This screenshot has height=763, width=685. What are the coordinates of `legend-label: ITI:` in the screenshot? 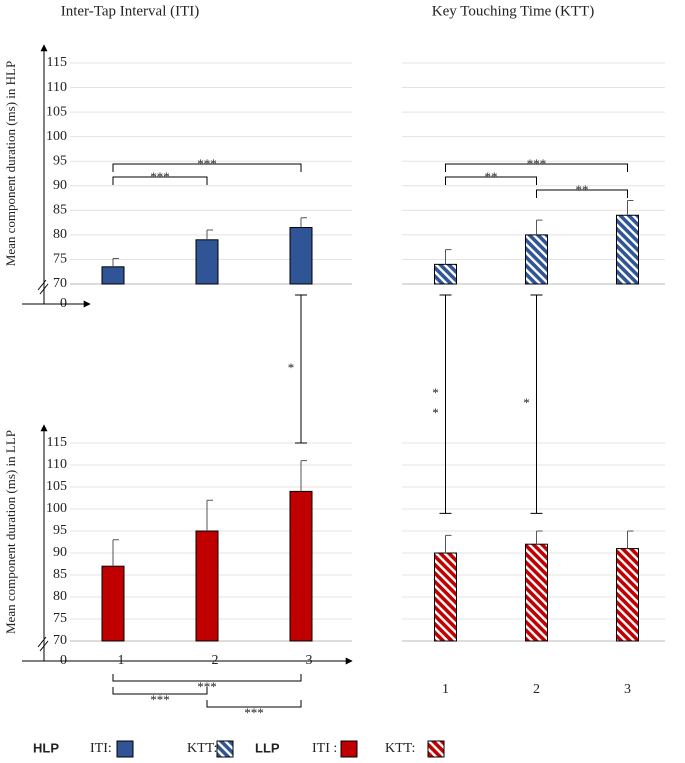 It's located at (101, 748).